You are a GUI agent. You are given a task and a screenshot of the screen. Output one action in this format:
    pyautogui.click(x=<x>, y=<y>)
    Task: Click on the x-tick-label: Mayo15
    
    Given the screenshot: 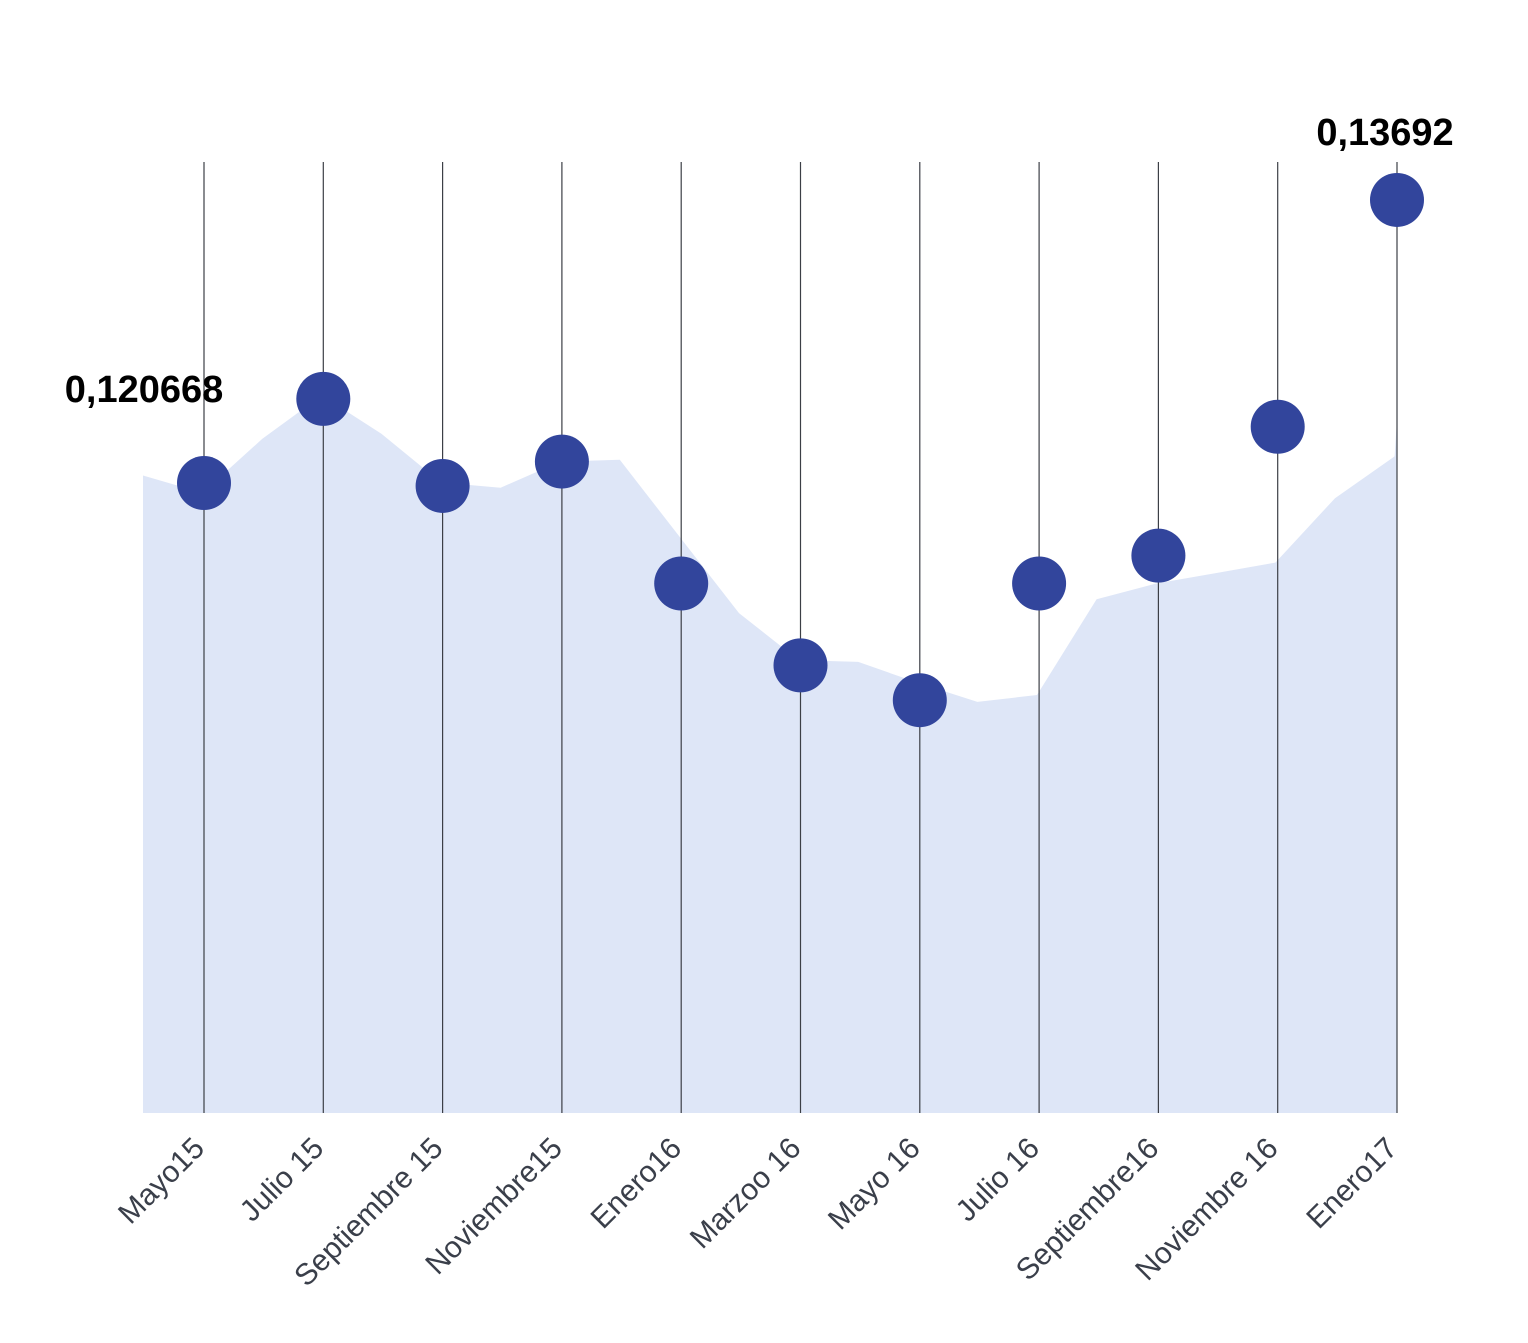 What is the action you would take?
    pyautogui.click(x=161, y=1181)
    